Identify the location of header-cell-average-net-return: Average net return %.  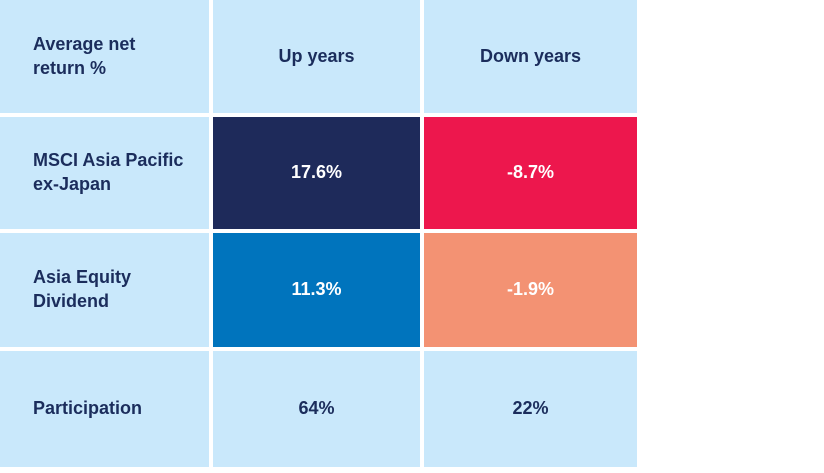
(104, 56).